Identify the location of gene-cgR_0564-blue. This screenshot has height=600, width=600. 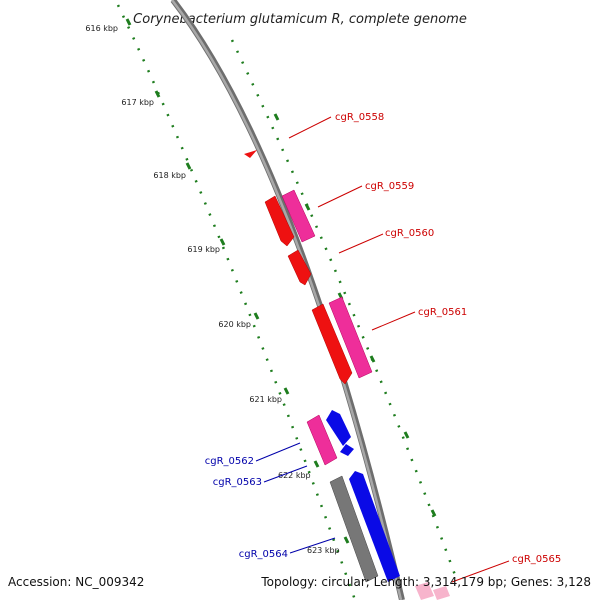
(374, 526).